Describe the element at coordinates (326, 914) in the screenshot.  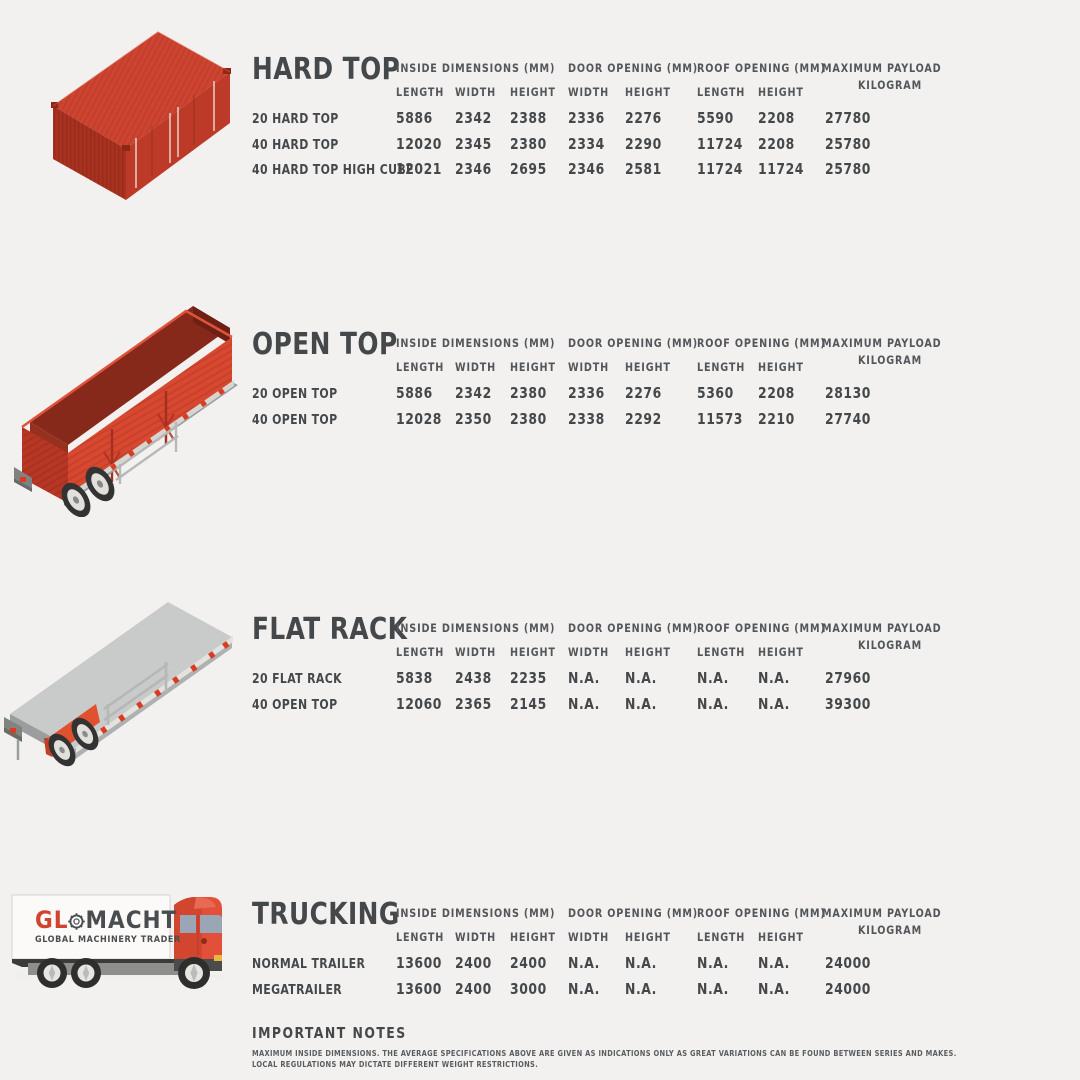
I see `section-title-trucking: TRUCKING` at that location.